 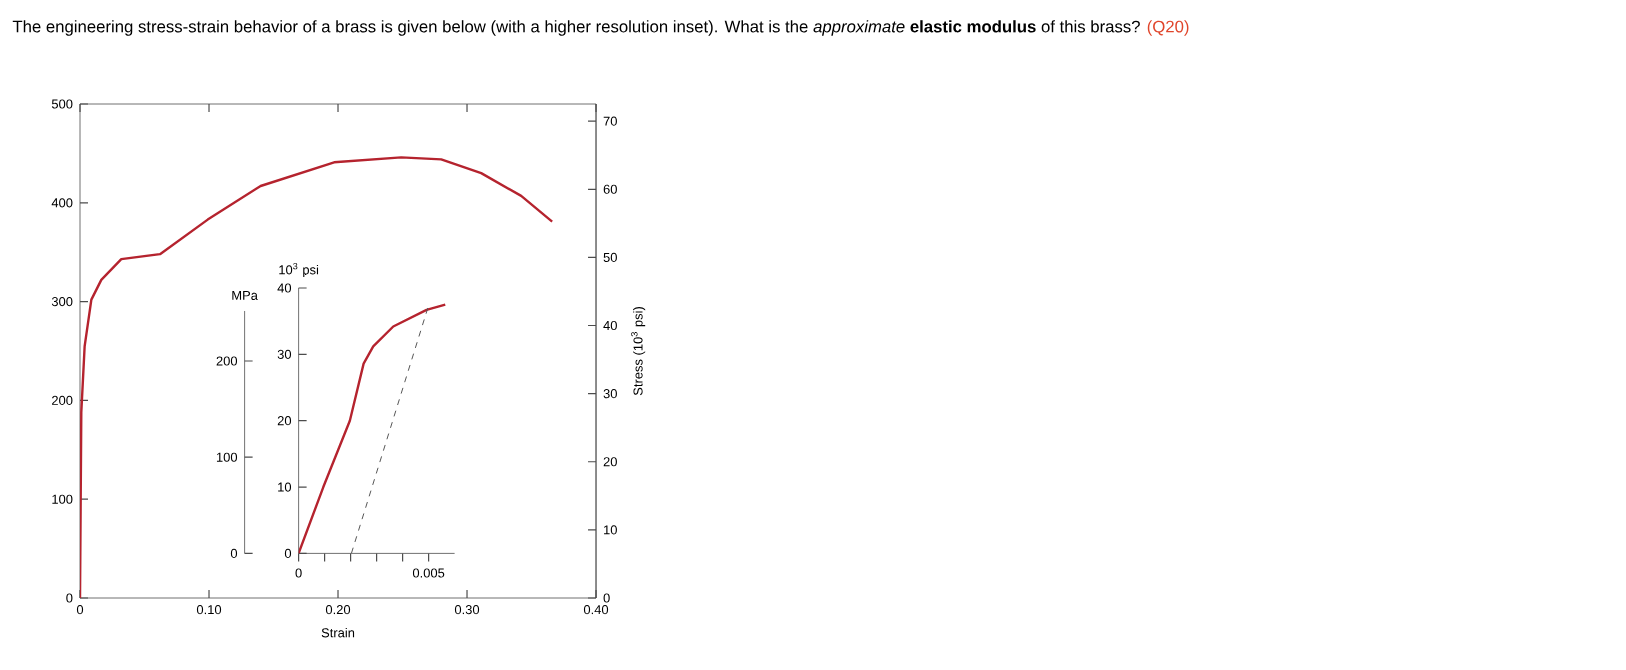 I want to click on text: (Q20), so click(x=1168, y=28).